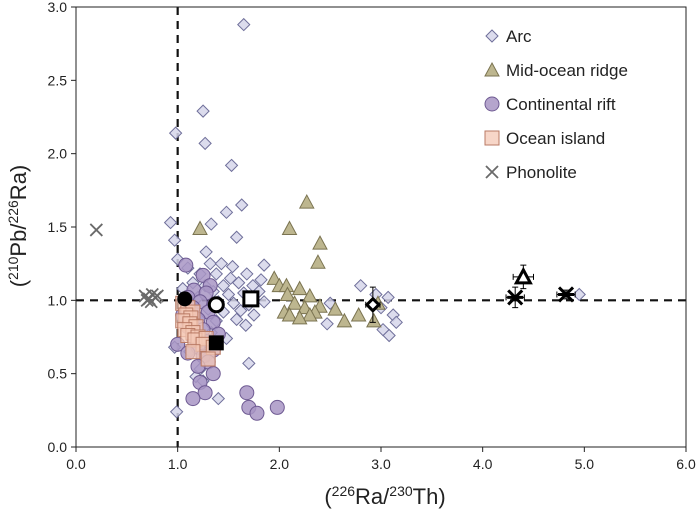 This screenshot has height=517, width=700. Describe the element at coordinates (18, 226) in the screenshot. I see `y-axis-title: (210Pb/226Ra)` at that location.